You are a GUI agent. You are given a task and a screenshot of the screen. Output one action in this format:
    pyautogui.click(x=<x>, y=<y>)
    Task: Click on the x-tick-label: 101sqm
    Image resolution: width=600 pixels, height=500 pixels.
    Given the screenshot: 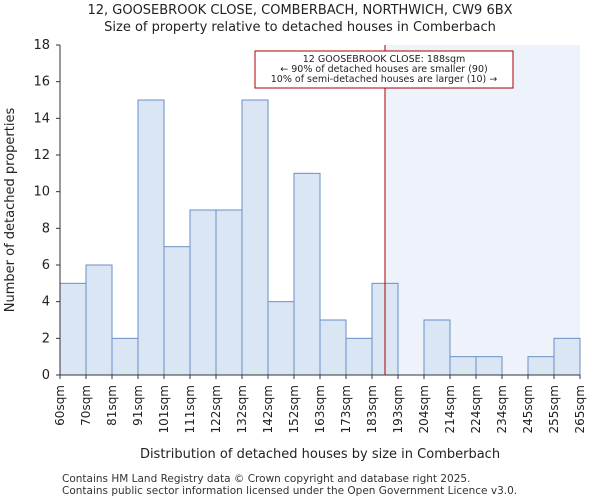 What is the action you would take?
    pyautogui.click(x=164, y=409)
    